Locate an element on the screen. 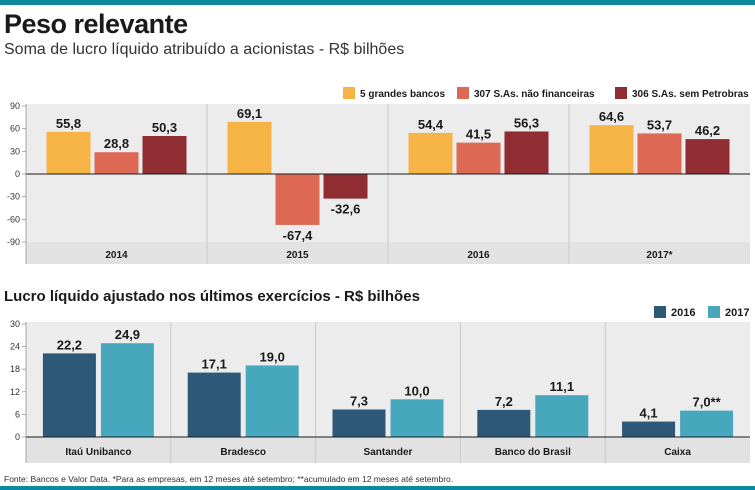 The height and width of the screenshot is (490, 755). data-label: 56,3 is located at coordinates (526, 122).